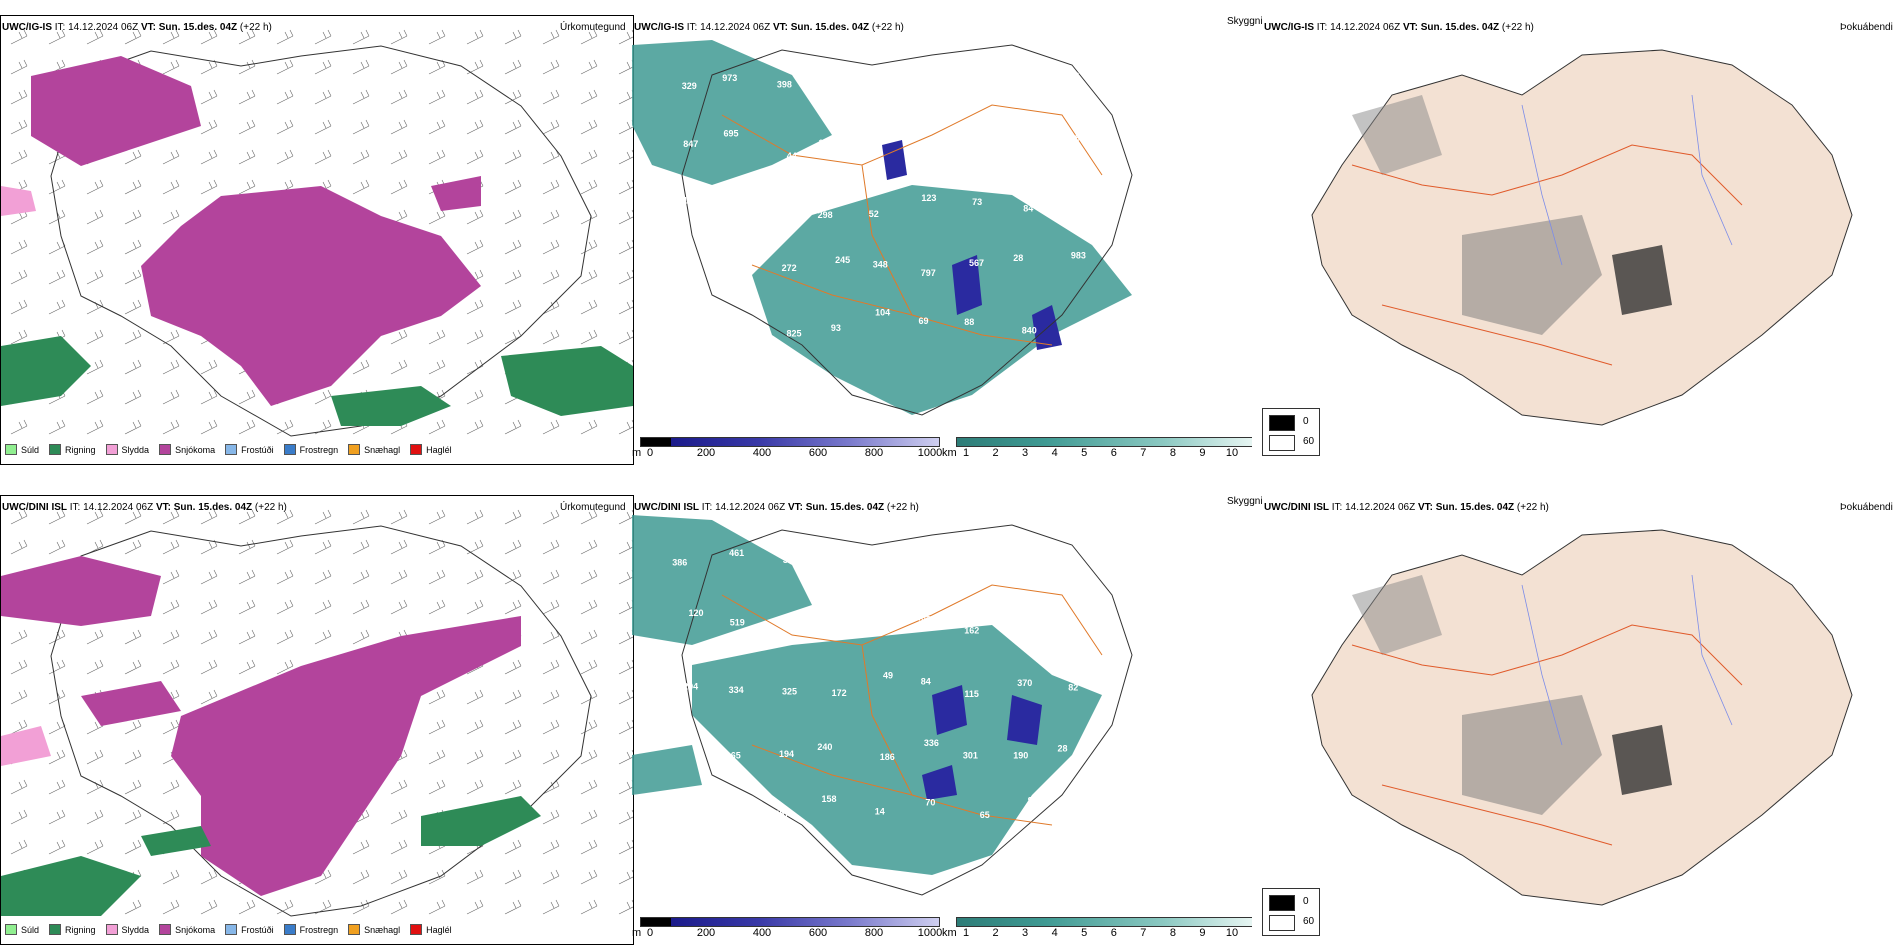  What do you see at coordinates (842, 260) in the screenshot?
I see `visibility-label: 245` at bounding box center [842, 260].